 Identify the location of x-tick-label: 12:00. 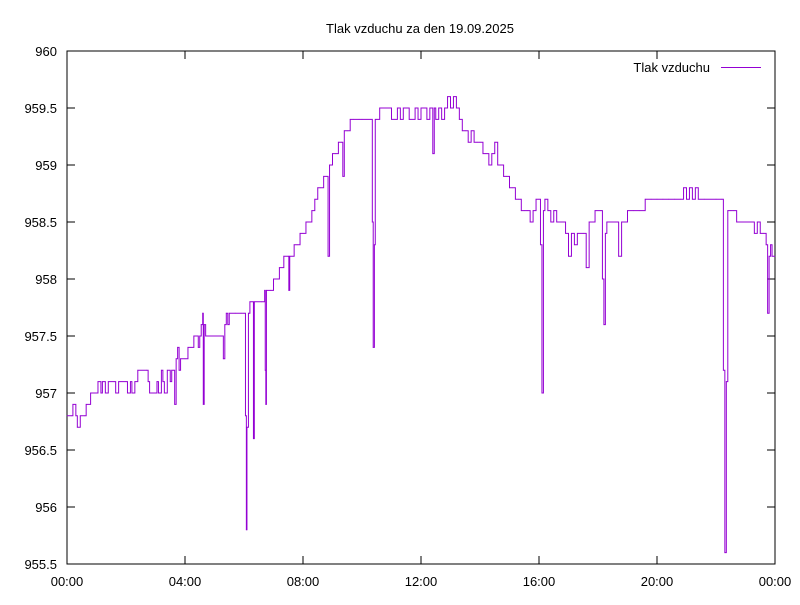
(421, 581).